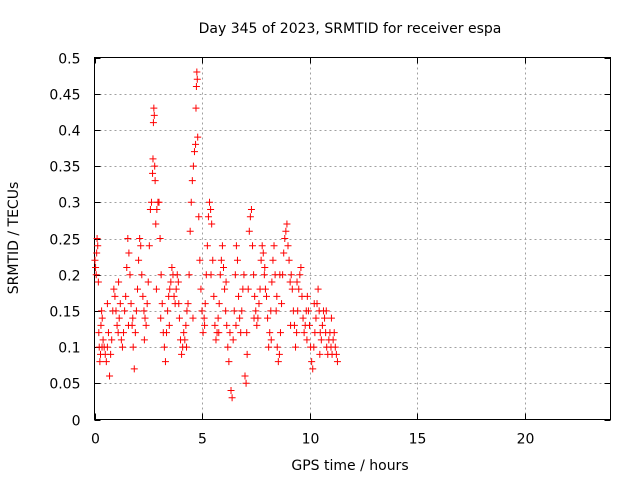 This screenshot has width=640, height=480. Describe the element at coordinates (418, 440) in the screenshot. I see `x-tick-label: 15` at that location.